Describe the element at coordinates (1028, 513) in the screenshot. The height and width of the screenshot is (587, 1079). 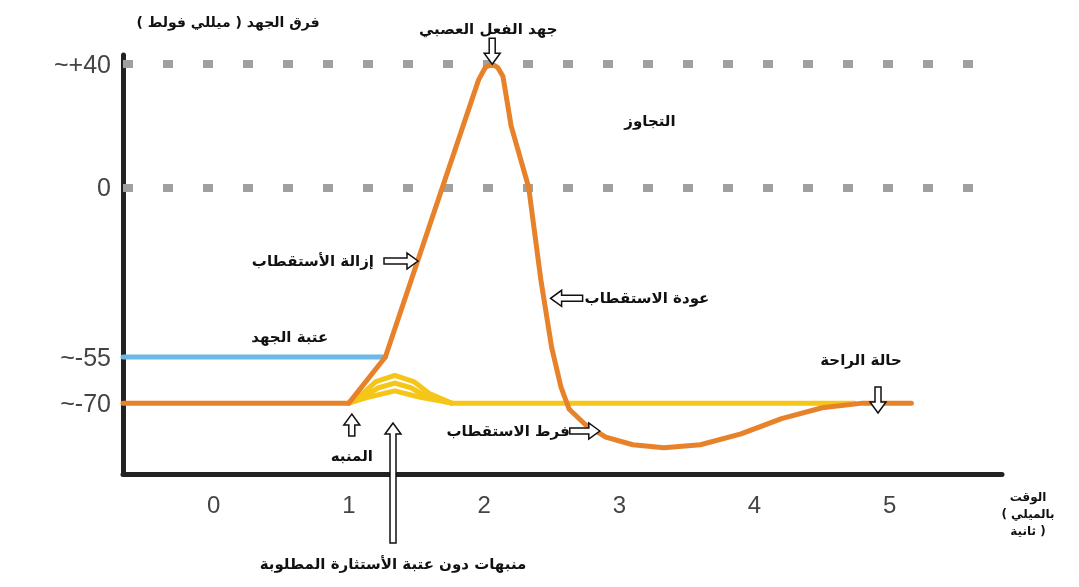
I see `x-axis-title: الوقت ( بالميلي ثانية )` at that location.